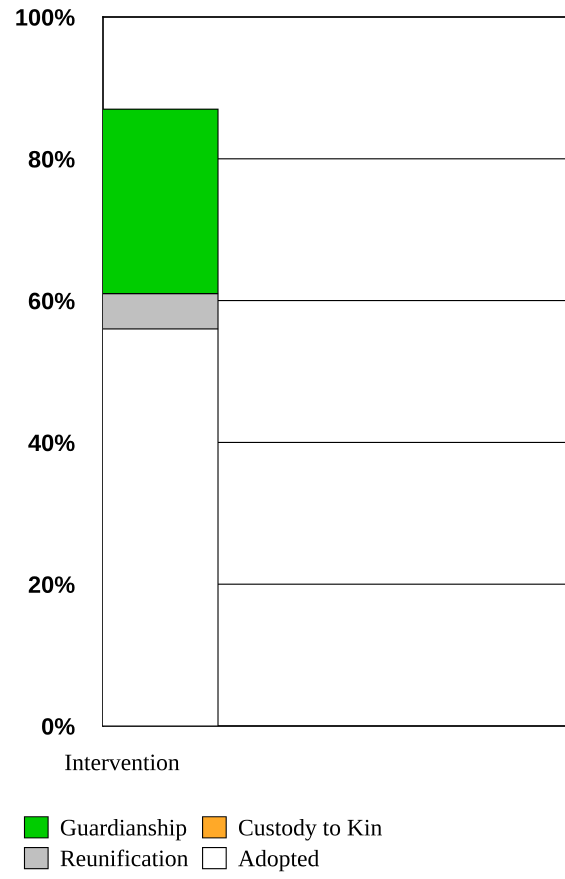  I want to click on legend-label: Reunification, so click(124, 858).